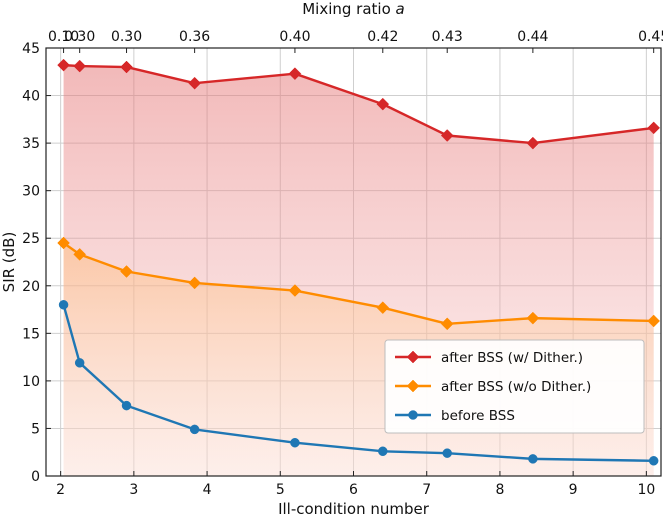  What do you see at coordinates (499, 490) in the screenshot?
I see `x-tick-label: 8` at bounding box center [499, 490].